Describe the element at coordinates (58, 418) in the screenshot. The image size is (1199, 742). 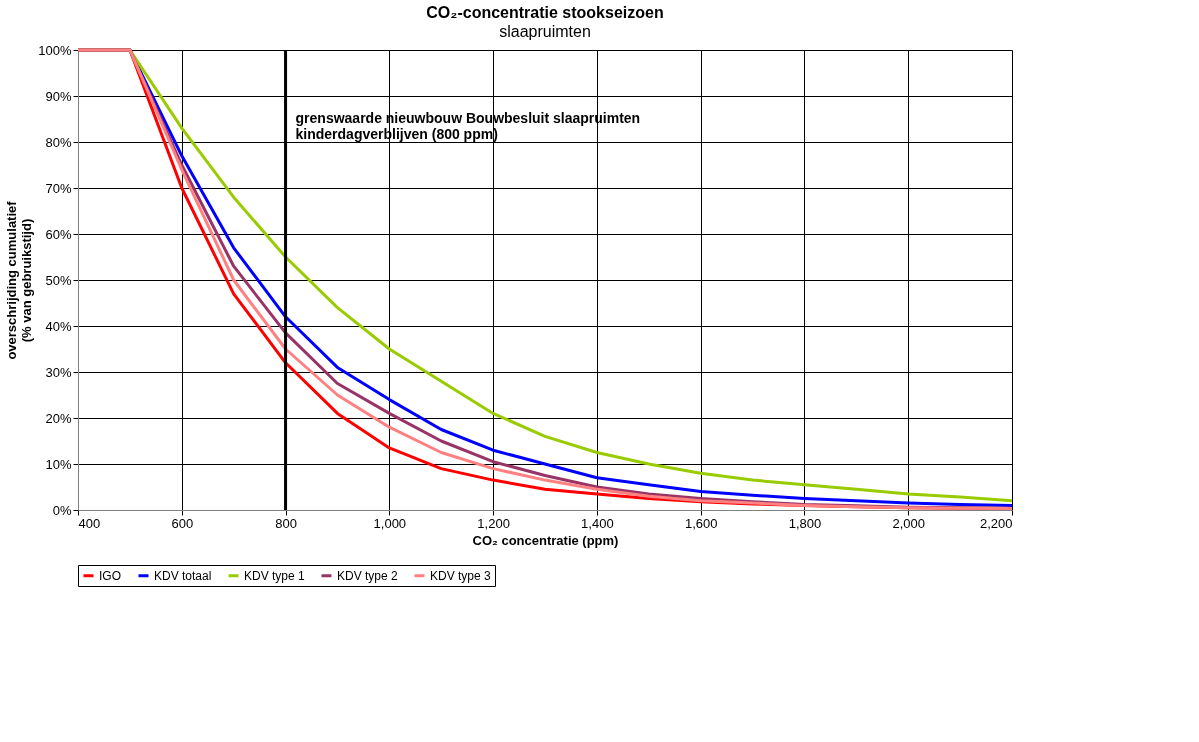
I see `y-tick-label: 20%` at that location.